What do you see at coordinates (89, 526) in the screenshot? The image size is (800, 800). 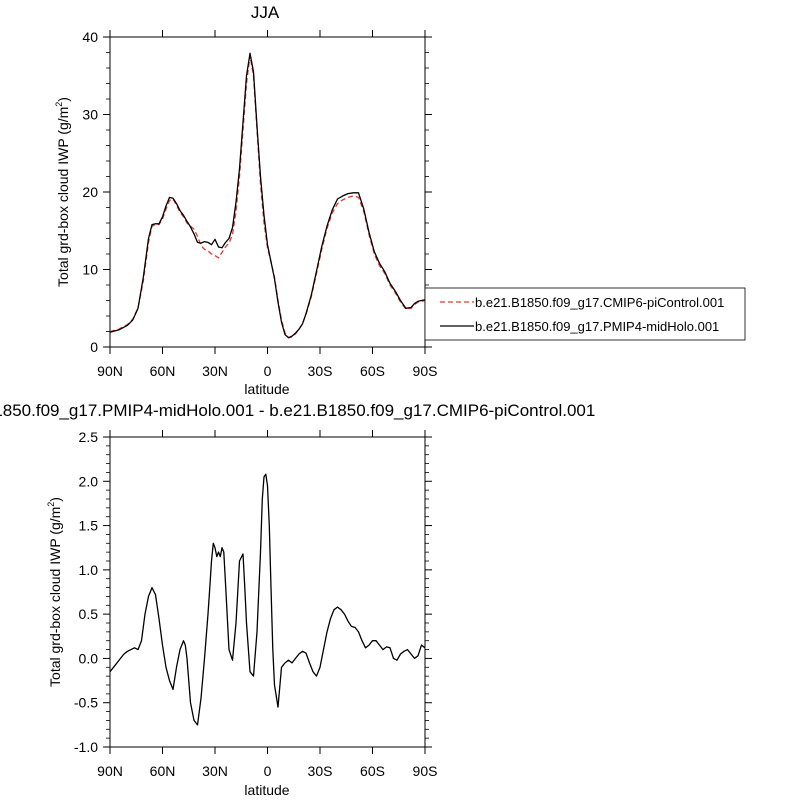 I see `y-tick-label: 1.5` at bounding box center [89, 526].